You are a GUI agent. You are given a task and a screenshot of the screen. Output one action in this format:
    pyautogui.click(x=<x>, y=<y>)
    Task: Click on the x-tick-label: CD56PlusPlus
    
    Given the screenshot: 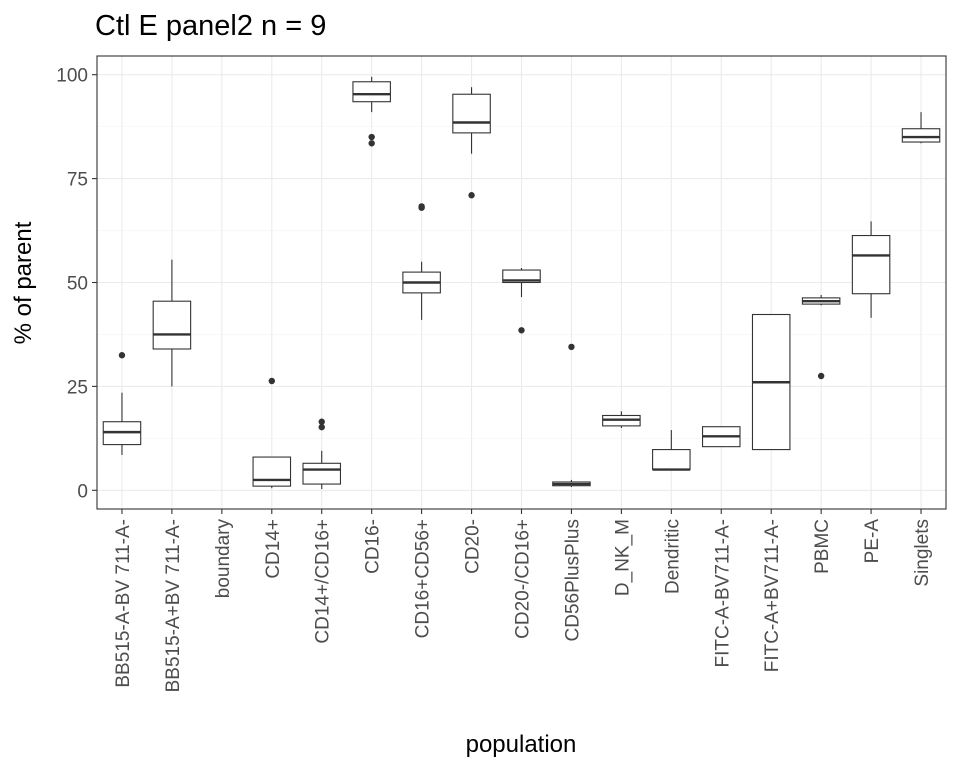 What is the action you would take?
    pyautogui.click(x=572, y=580)
    